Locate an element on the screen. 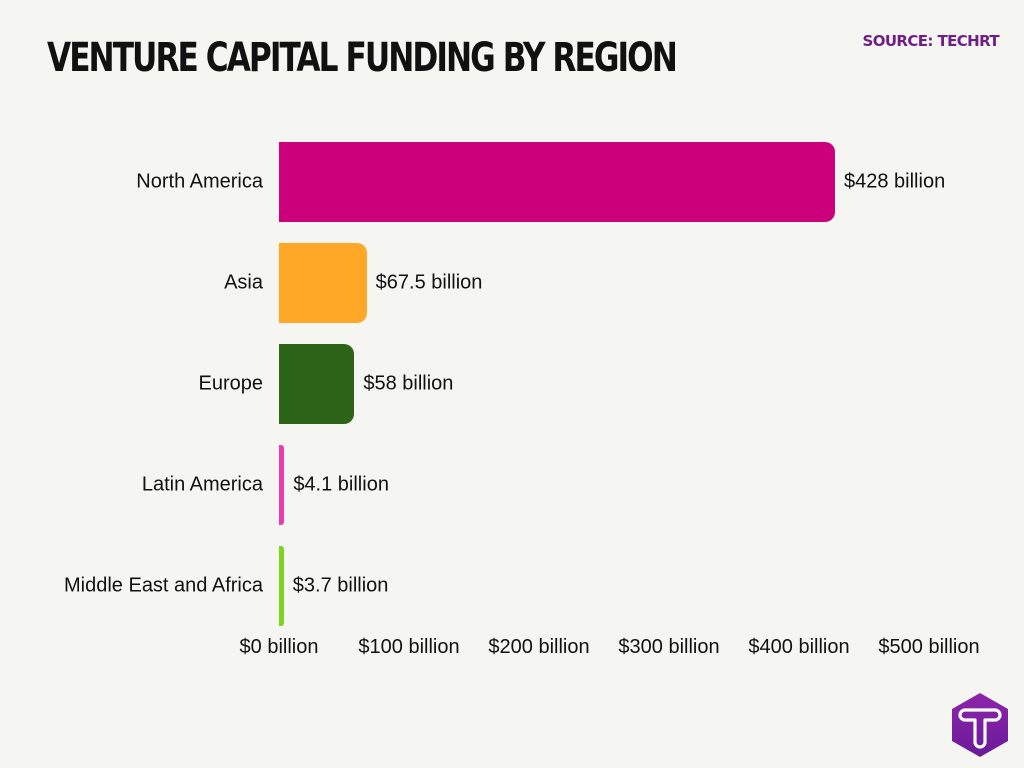 This screenshot has height=768, width=1024. value-label: $67.5 billion is located at coordinates (429, 282).